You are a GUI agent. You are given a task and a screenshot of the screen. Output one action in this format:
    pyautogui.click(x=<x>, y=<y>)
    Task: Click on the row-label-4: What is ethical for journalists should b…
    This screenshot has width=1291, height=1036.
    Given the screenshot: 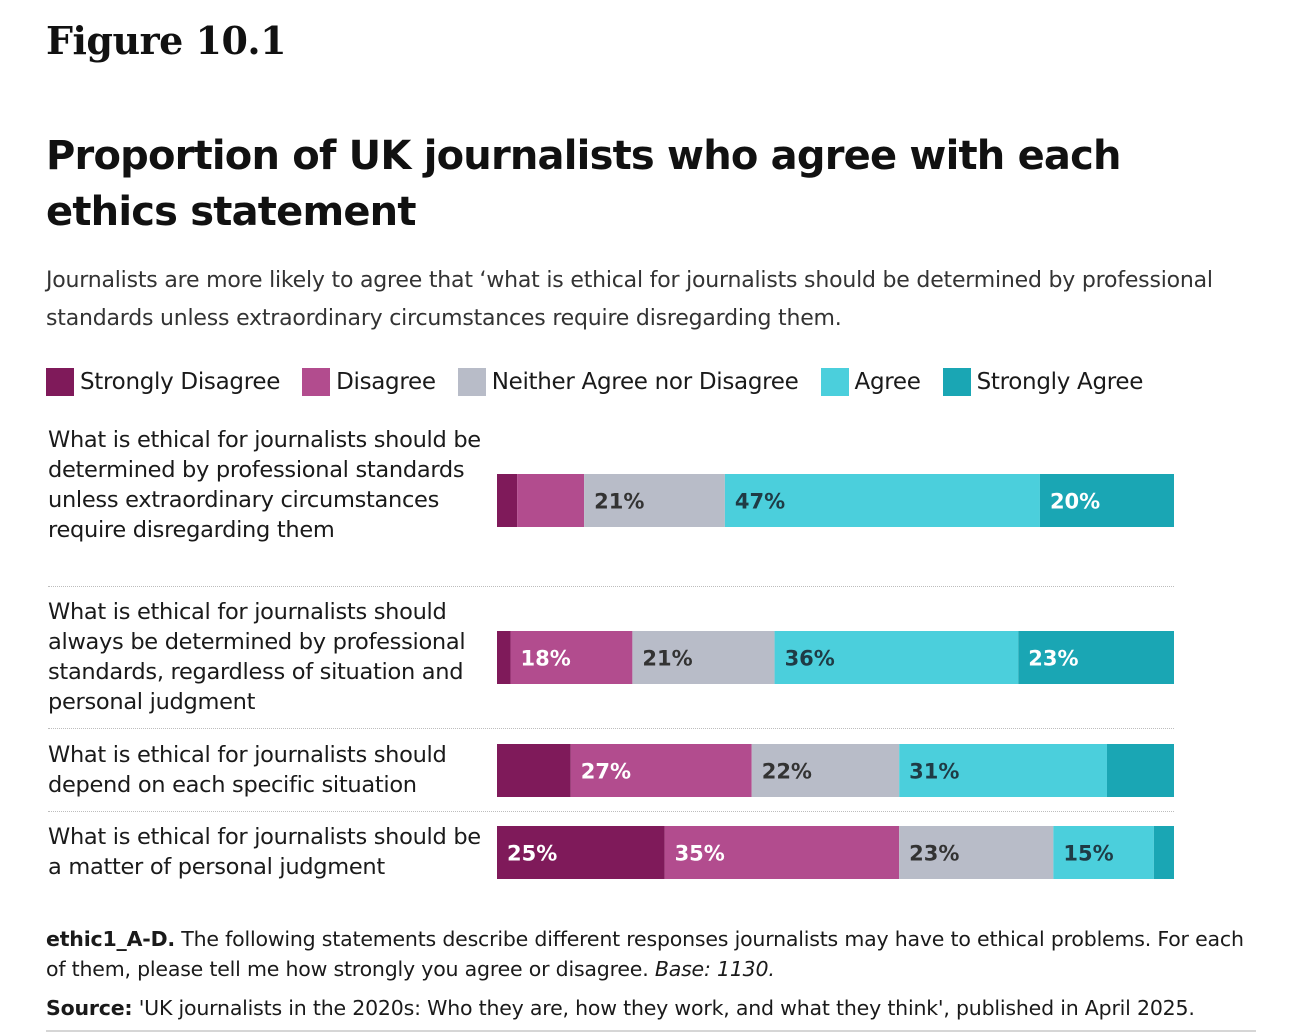 What is the action you would take?
    pyautogui.click(x=264, y=852)
    